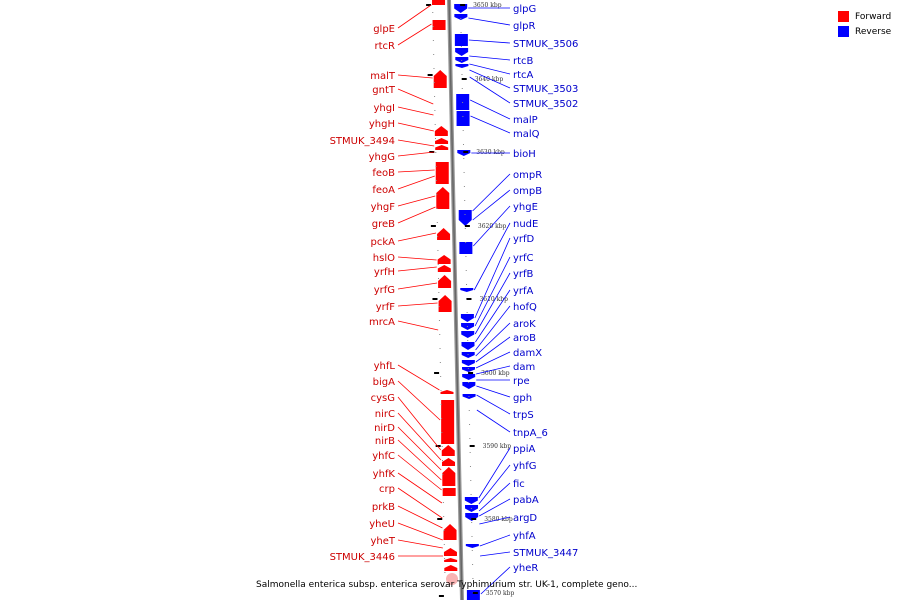  Describe the element at coordinates (384, 382) in the screenshot. I see `forward-gene-label: bigA` at that location.